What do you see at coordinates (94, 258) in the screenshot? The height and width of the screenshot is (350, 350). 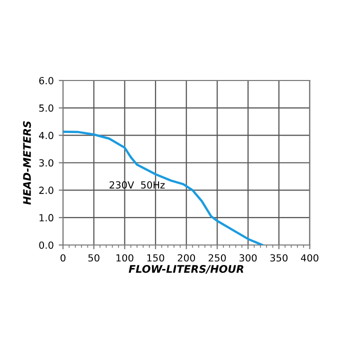 I see `x-tick-label: 50` at bounding box center [94, 258].